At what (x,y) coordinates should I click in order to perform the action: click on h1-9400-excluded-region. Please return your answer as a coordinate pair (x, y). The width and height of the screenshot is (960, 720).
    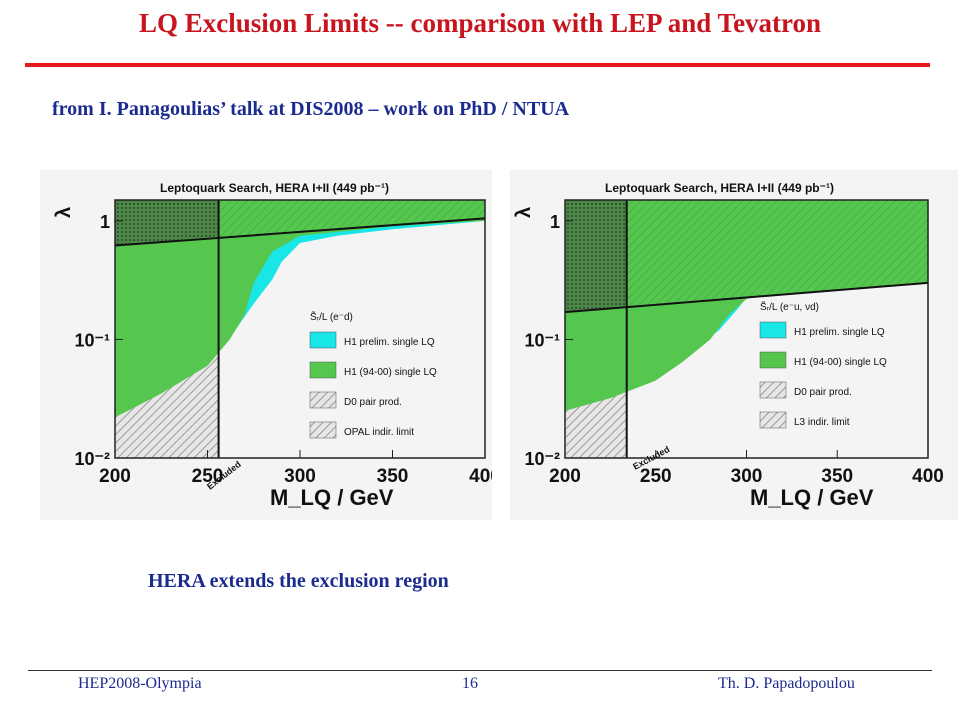
    Looking at the image, I should click on (300, 309).